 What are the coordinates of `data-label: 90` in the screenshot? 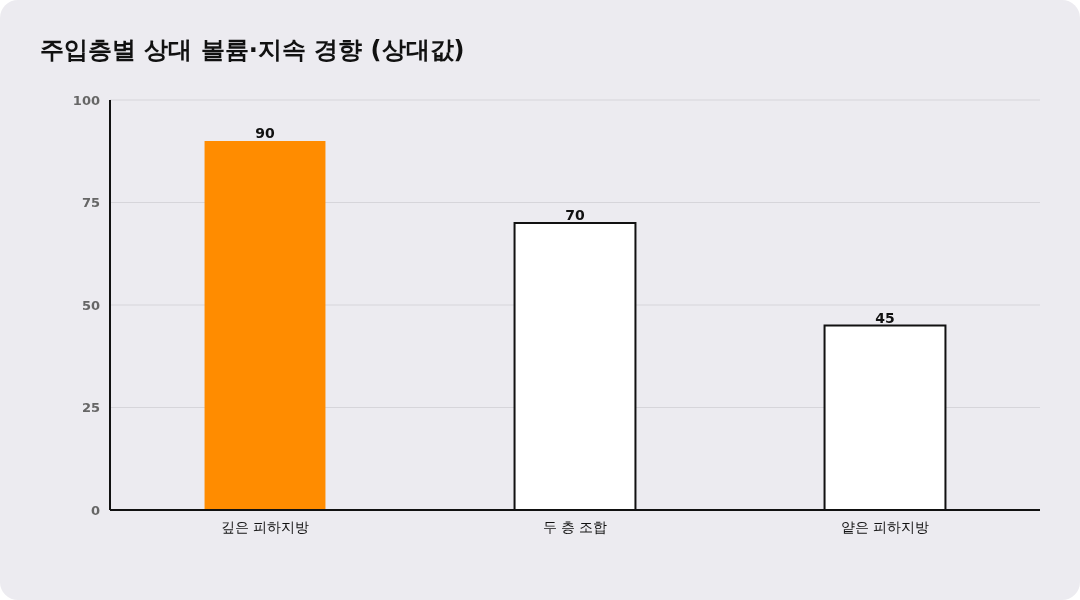 It's located at (265, 133).